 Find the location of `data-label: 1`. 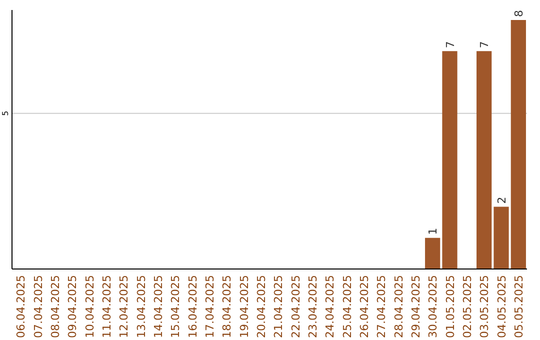

data-label: 1 is located at coordinates (433, 231).